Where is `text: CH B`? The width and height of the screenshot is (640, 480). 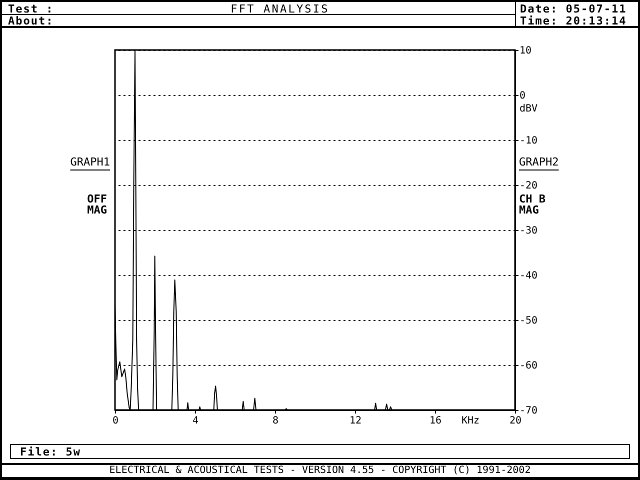 text: CH B is located at coordinates (532, 199).